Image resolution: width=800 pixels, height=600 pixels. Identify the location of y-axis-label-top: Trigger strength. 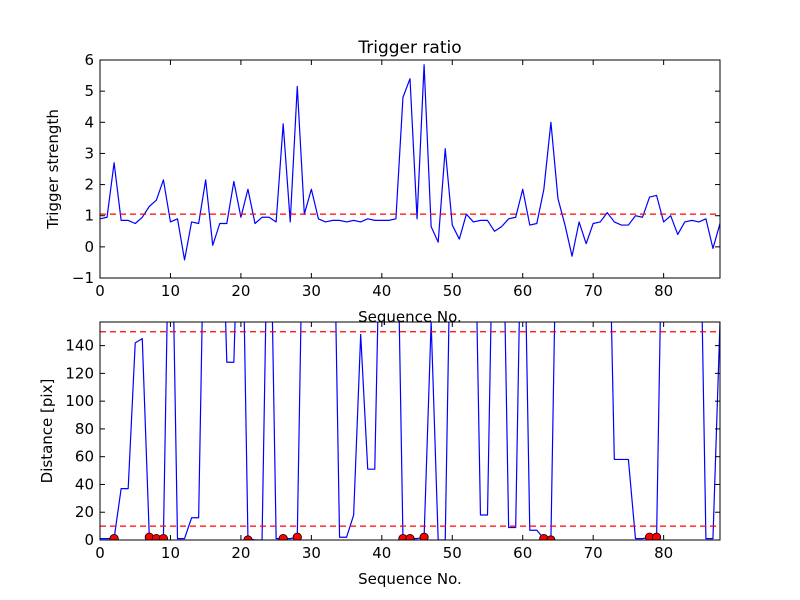
(53, 169).